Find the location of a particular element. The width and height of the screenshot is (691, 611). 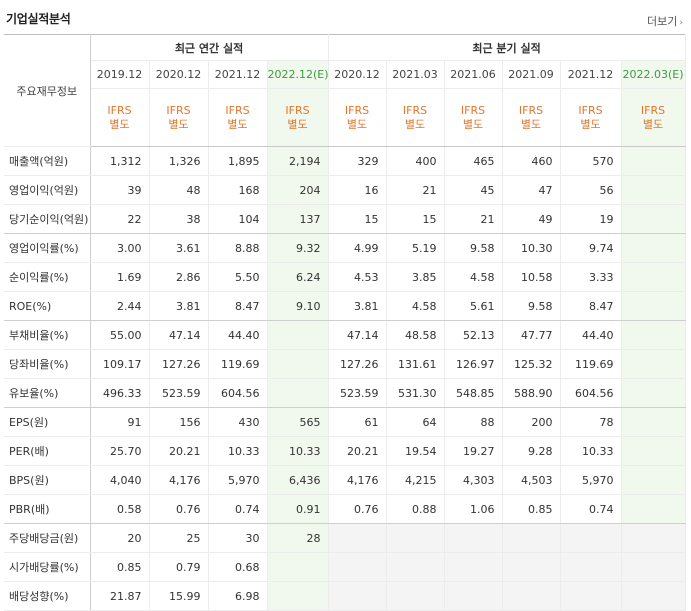

annual-value-cell: 9.10 is located at coordinates (298, 306).